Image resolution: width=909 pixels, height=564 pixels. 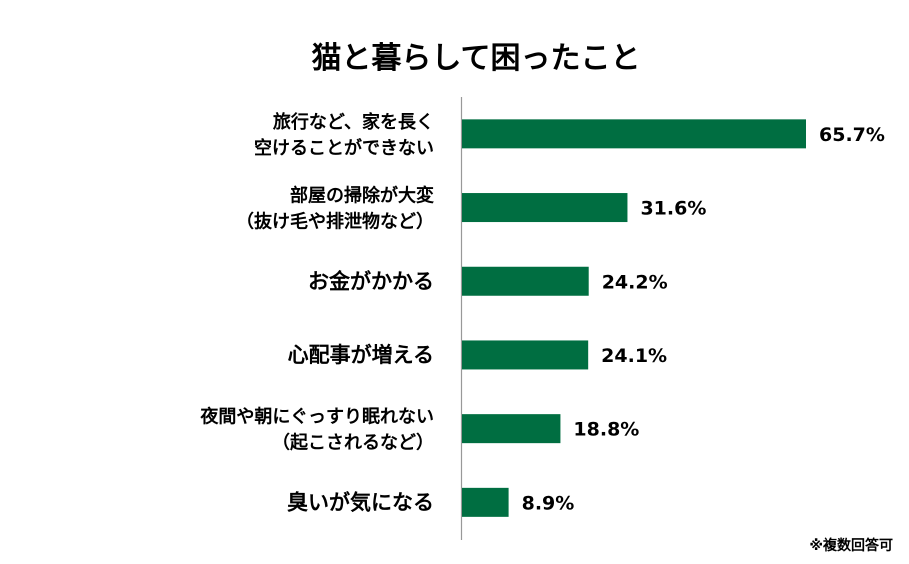 I want to click on value-label-3: 24.1%, so click(x=634, y=356).